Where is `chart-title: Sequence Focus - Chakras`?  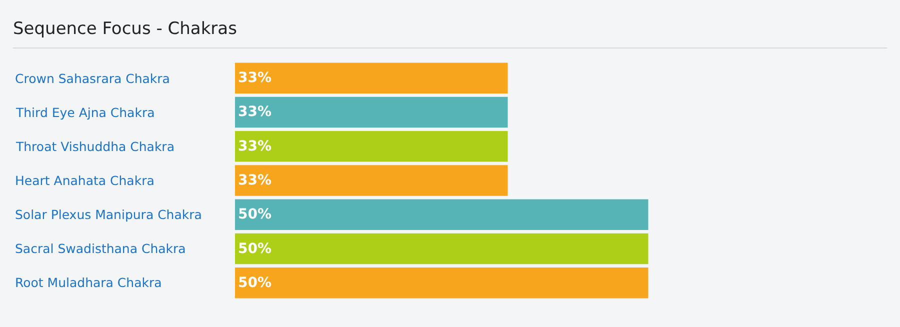 chart-title: Sequence Focus - Chakras is located at coordinates (125, 28).